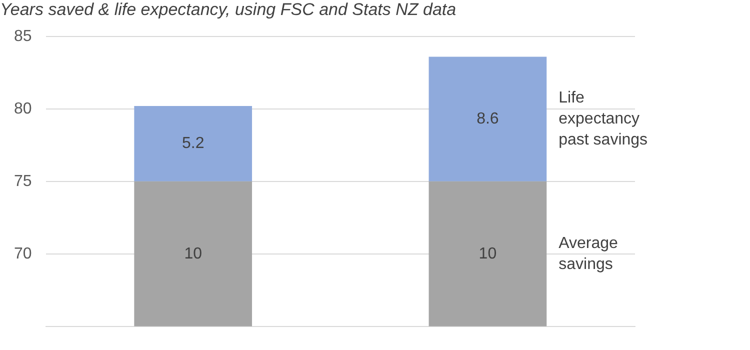  What do you see at coordinates (23, 253) in the screenshot?
I see `y-tick-label: 70` at bounding box center [23, 253].